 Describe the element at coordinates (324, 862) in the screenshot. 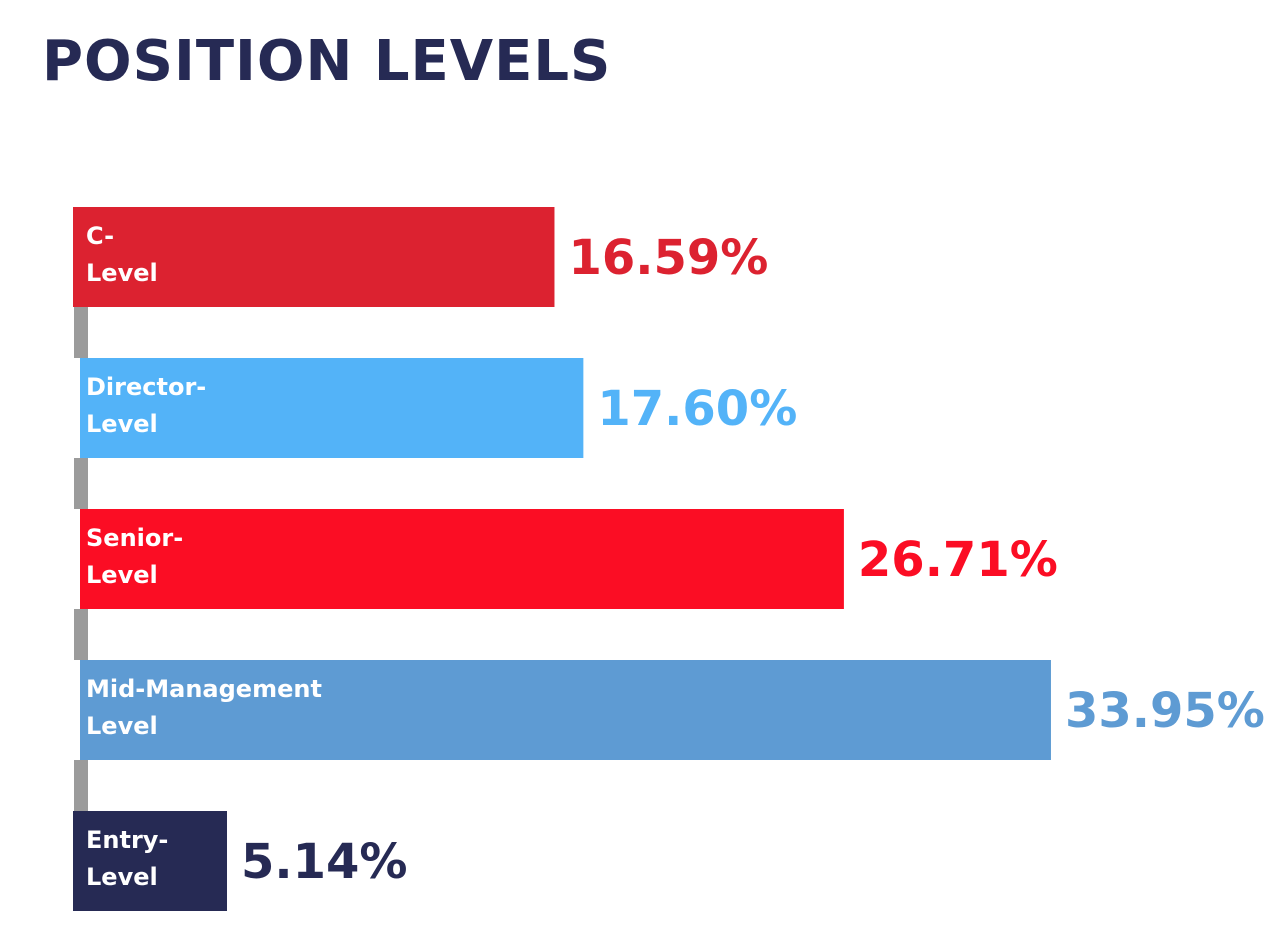

I see `bar-value-label: 5.14%` at that location.